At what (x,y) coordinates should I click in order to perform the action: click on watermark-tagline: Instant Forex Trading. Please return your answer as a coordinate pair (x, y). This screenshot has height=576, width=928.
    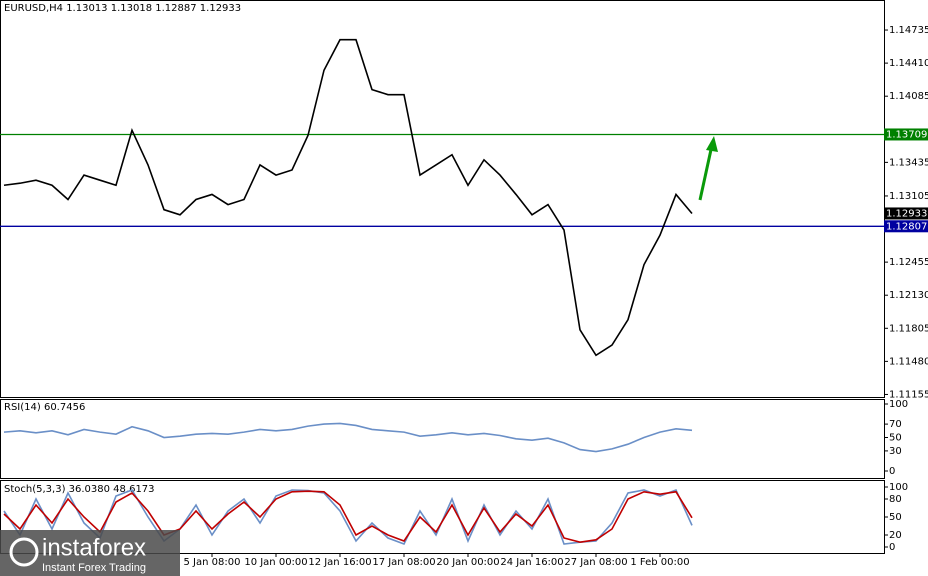
    Looking at the image, I should click on (94, 568).